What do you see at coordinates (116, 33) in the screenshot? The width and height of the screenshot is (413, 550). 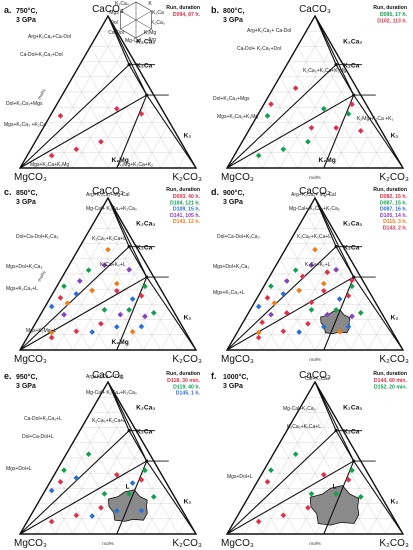 I see `key-label: Ca-Dol` at bounding box center [116, 33].